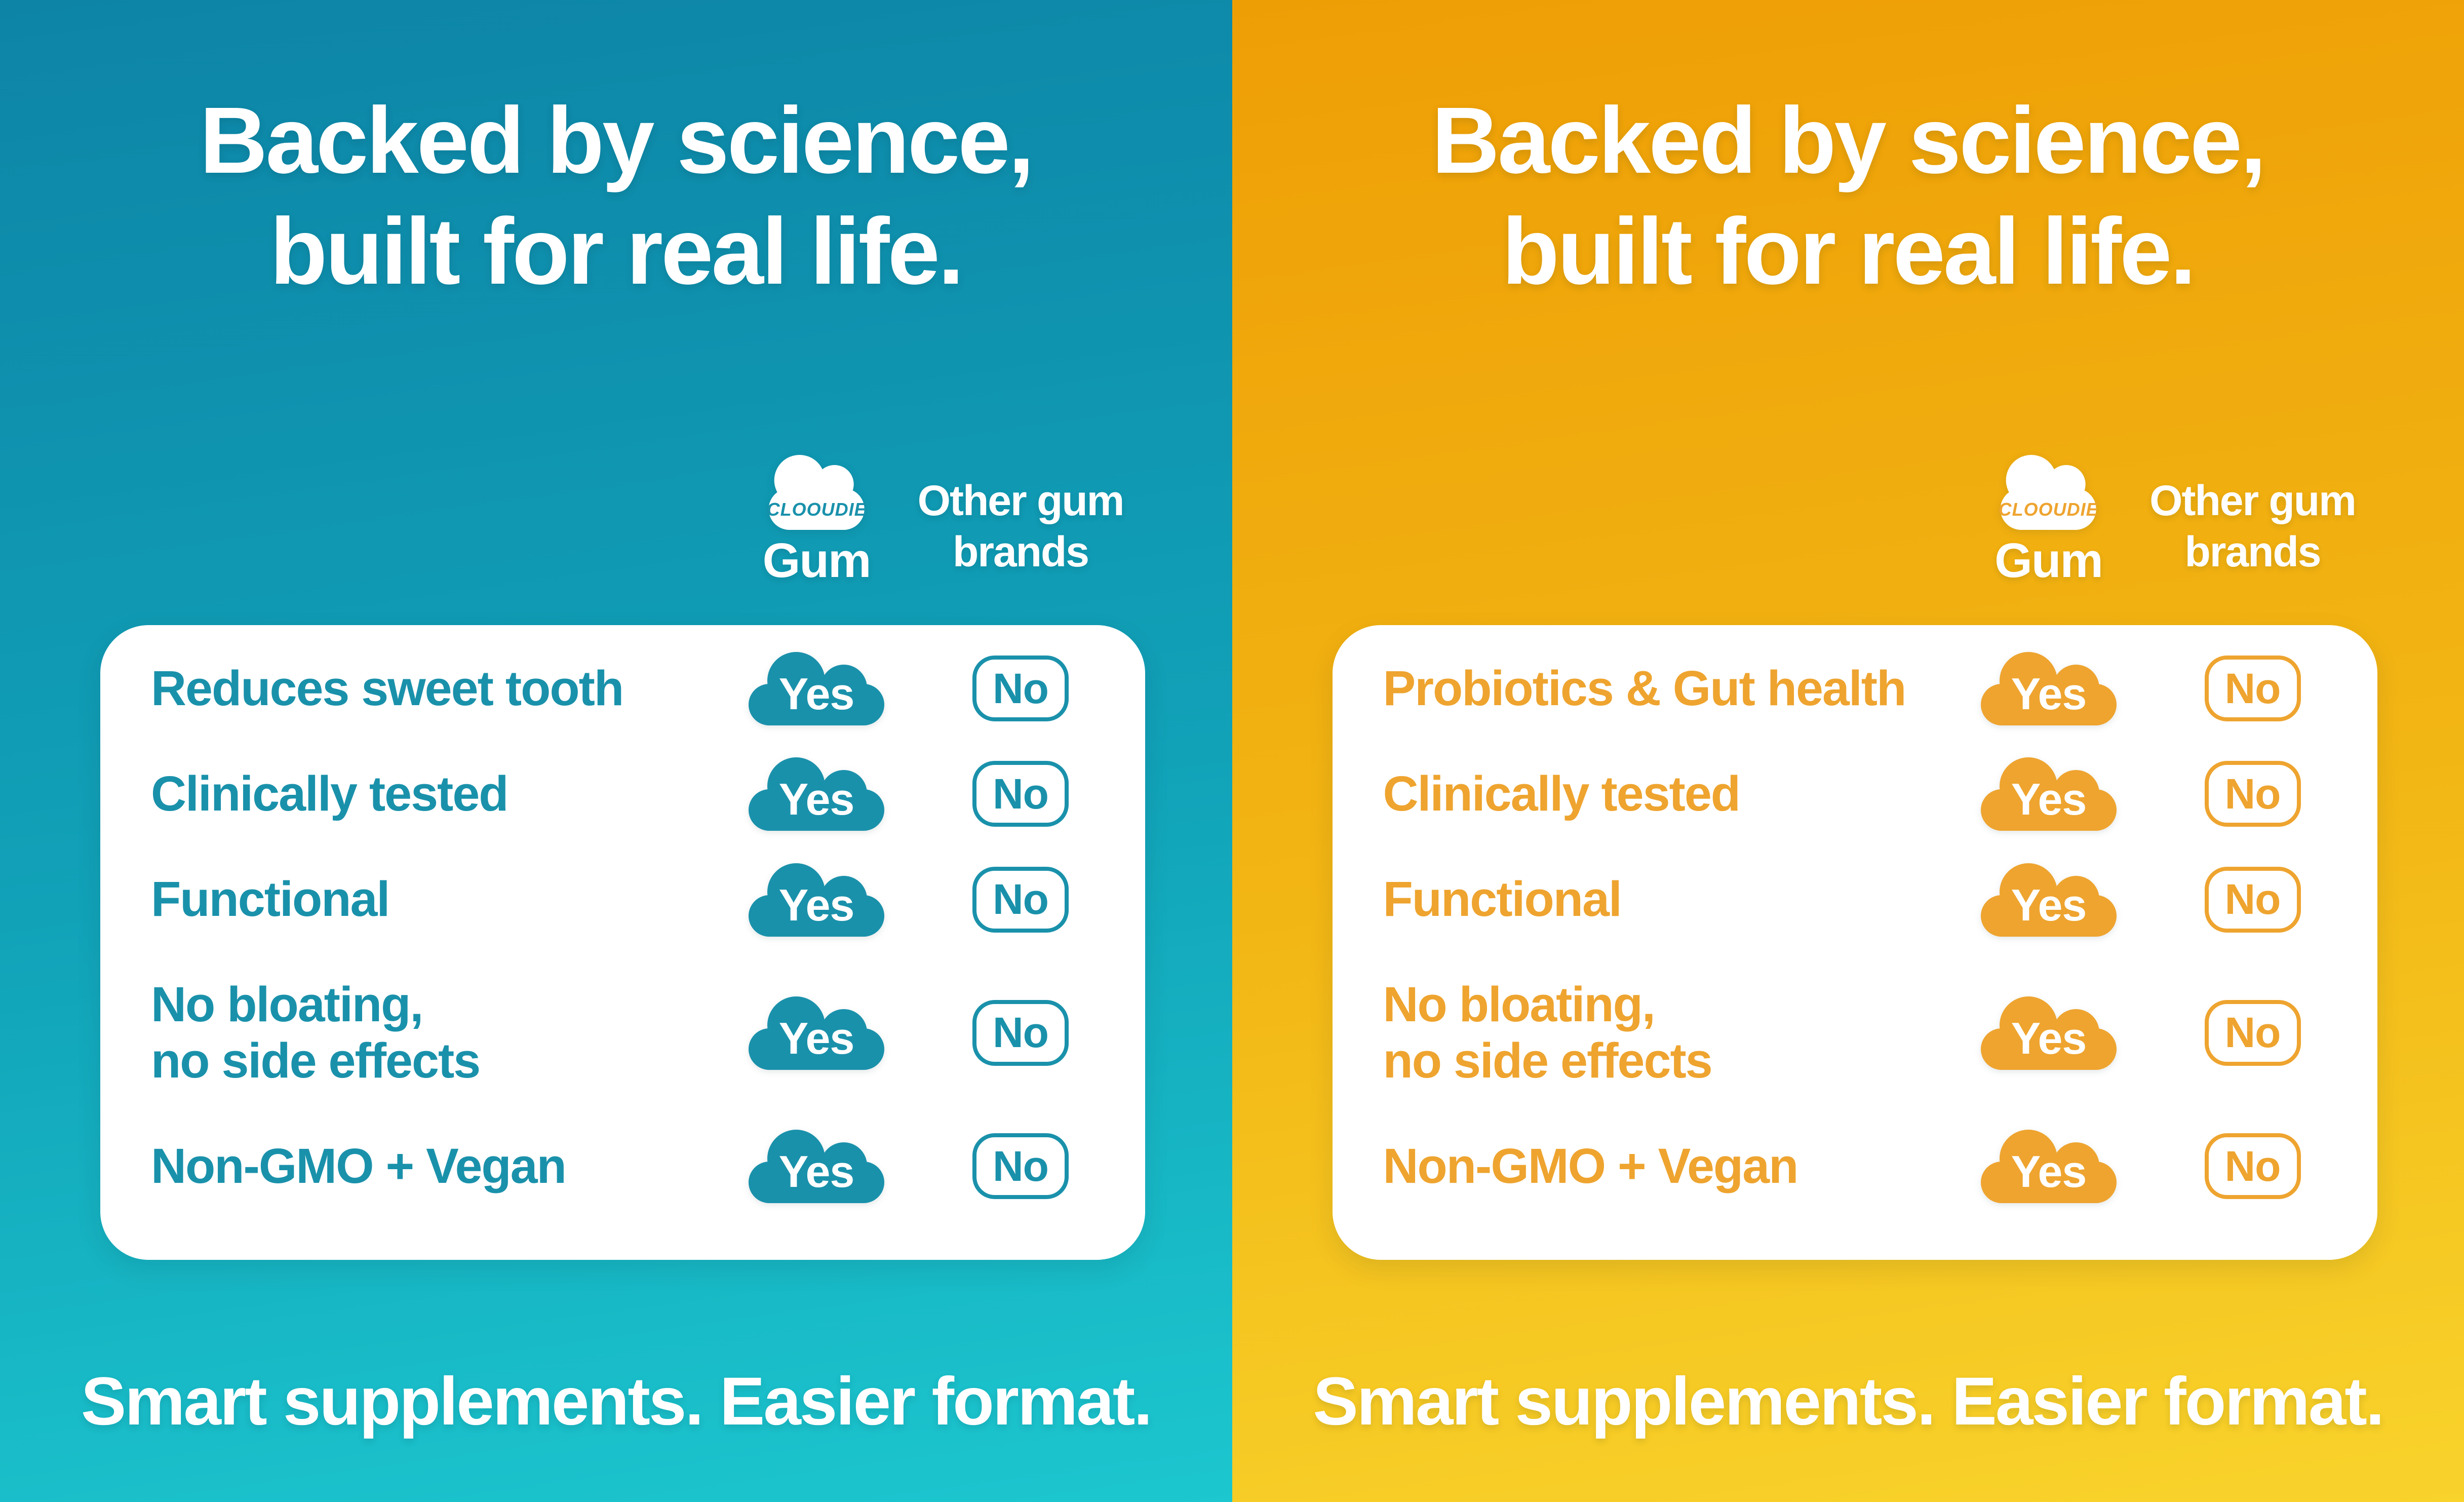  I want to click on feature-label: Reduces sweet tooth, so click(387, 688).